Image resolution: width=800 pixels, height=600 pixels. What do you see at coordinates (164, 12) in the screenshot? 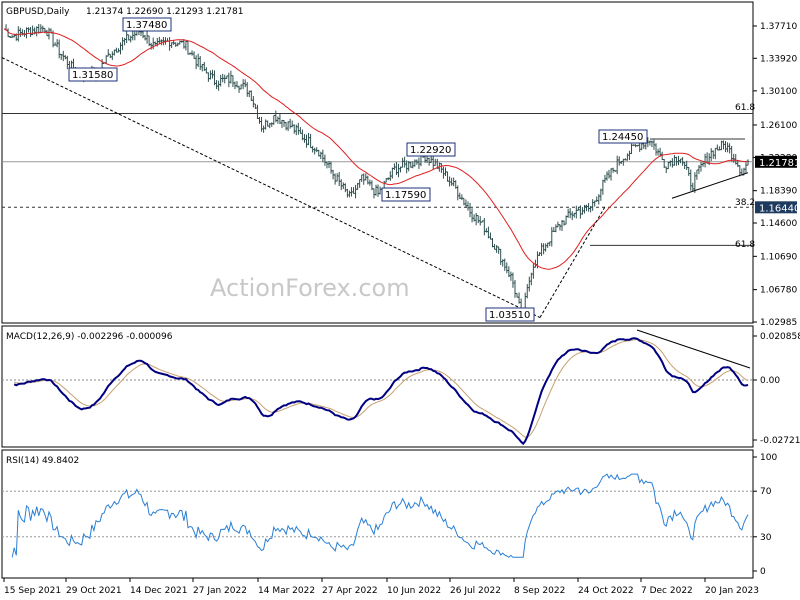
I see `ohlc-header: 1.21374 1.22690 1.21293 1.21781` at bounding box center [164, 12].